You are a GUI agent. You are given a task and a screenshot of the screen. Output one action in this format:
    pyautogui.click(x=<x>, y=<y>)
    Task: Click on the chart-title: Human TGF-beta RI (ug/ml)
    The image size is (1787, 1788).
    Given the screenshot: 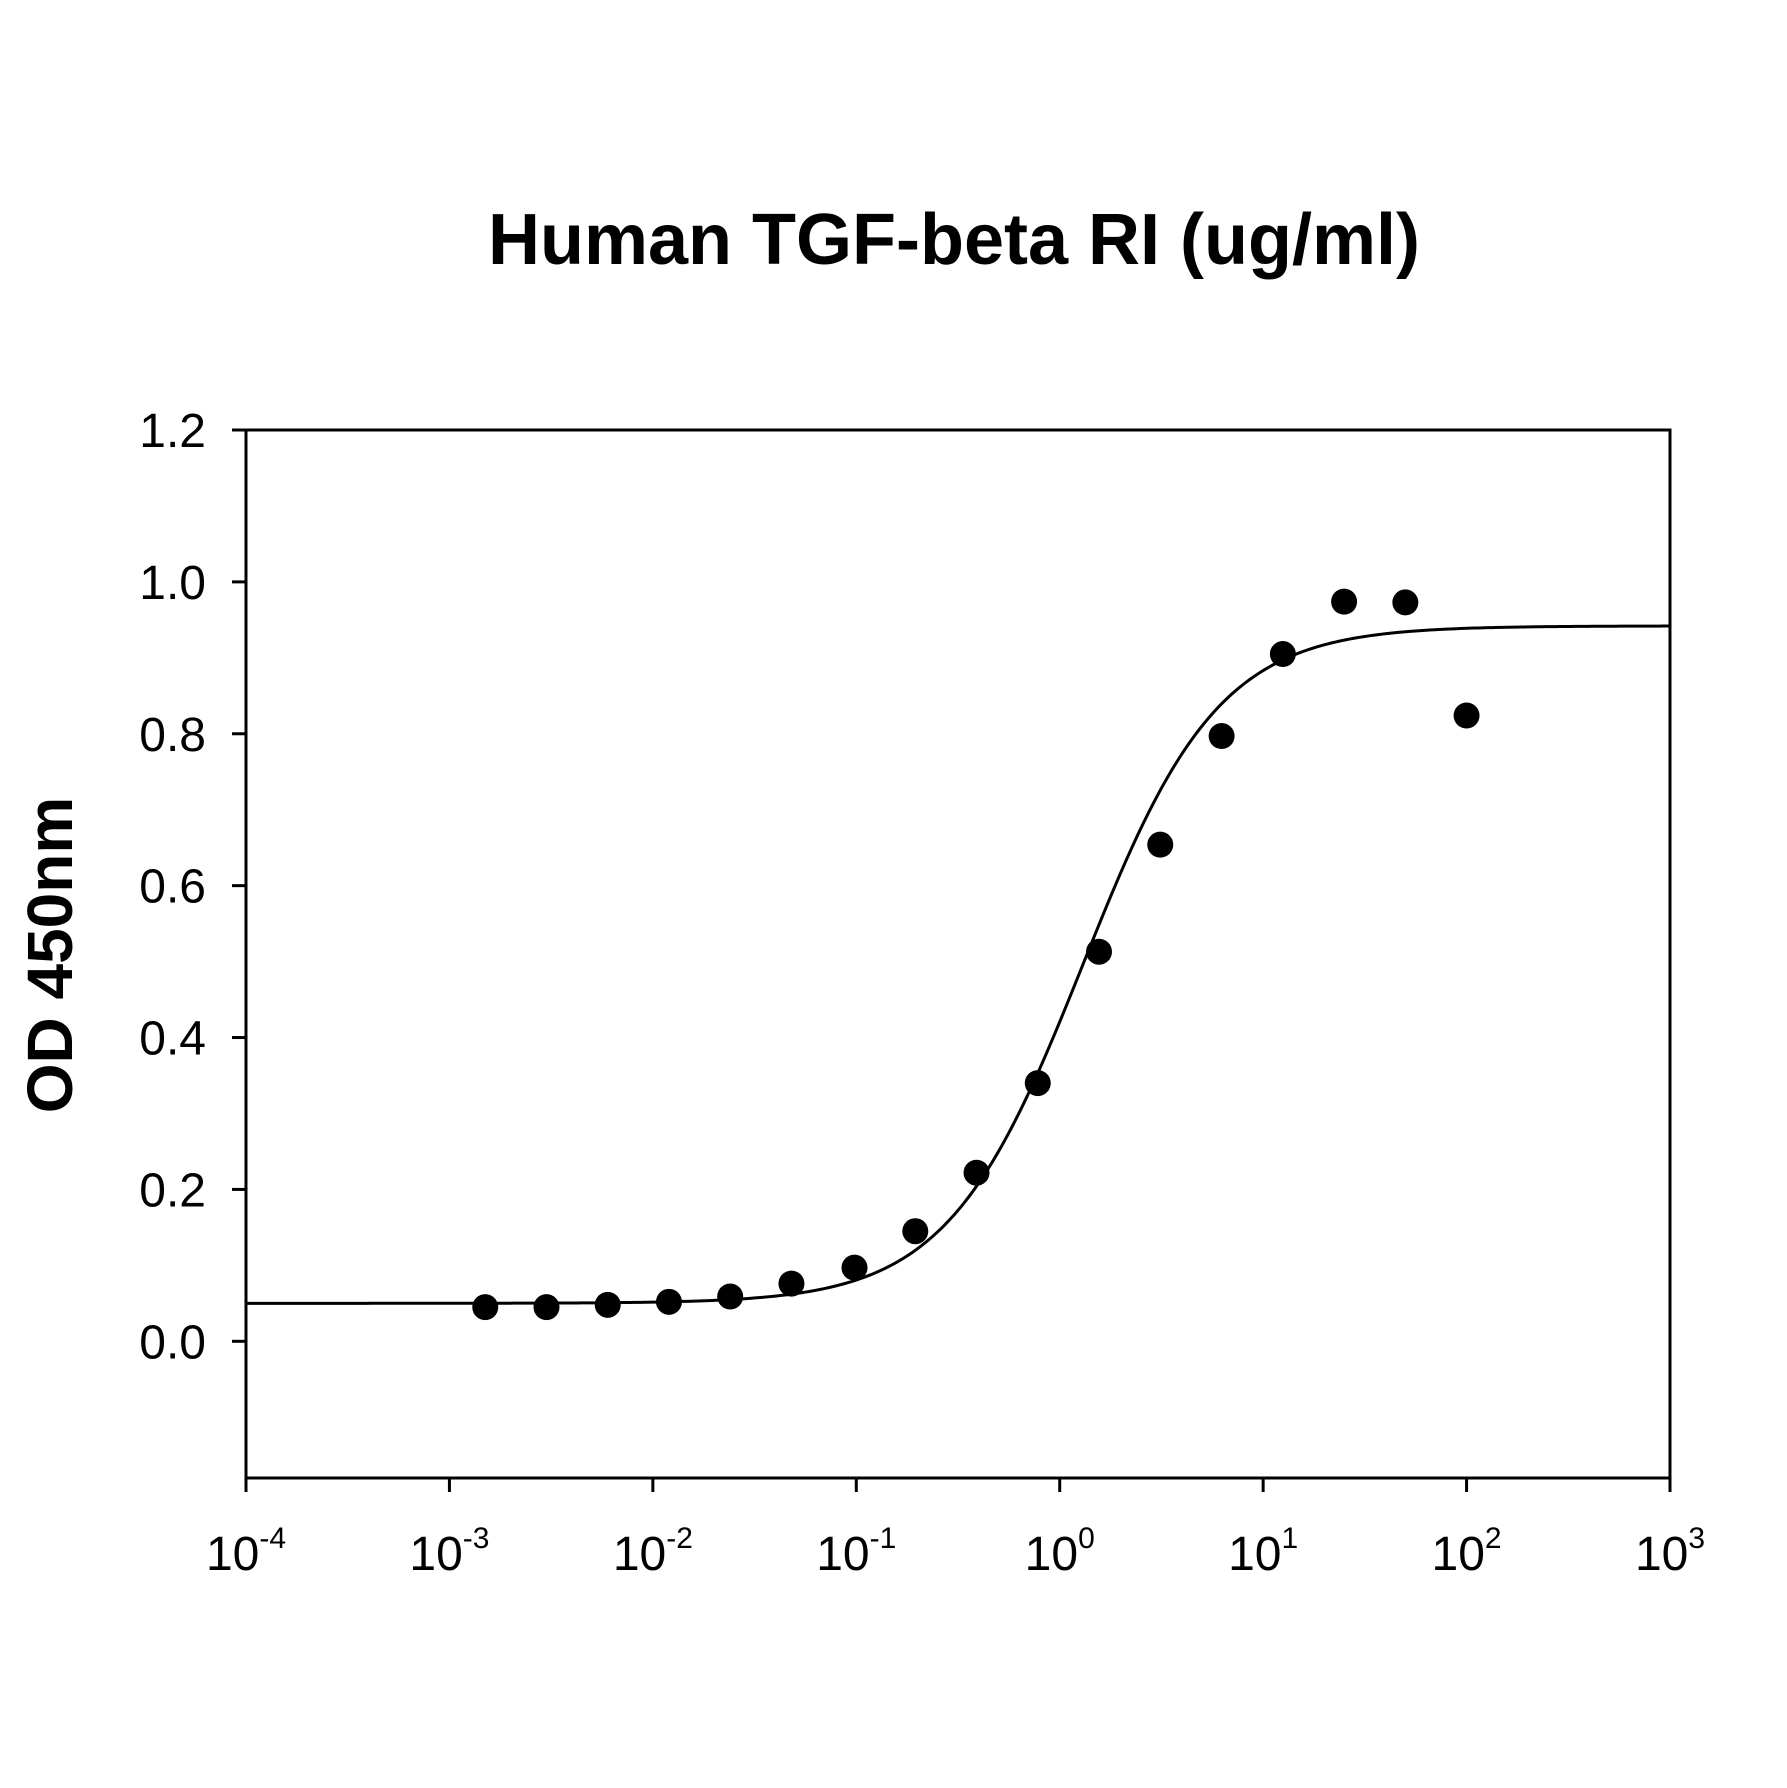 What is the action you would take?
    pyautogui.click(x=954, y=240)
    